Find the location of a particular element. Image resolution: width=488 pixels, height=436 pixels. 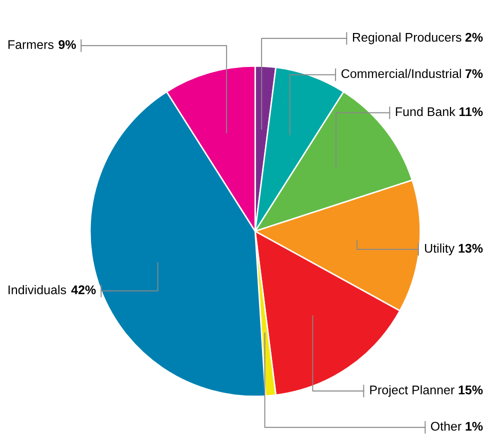

slice-label: Farmers is located at coordinates (31, 45).